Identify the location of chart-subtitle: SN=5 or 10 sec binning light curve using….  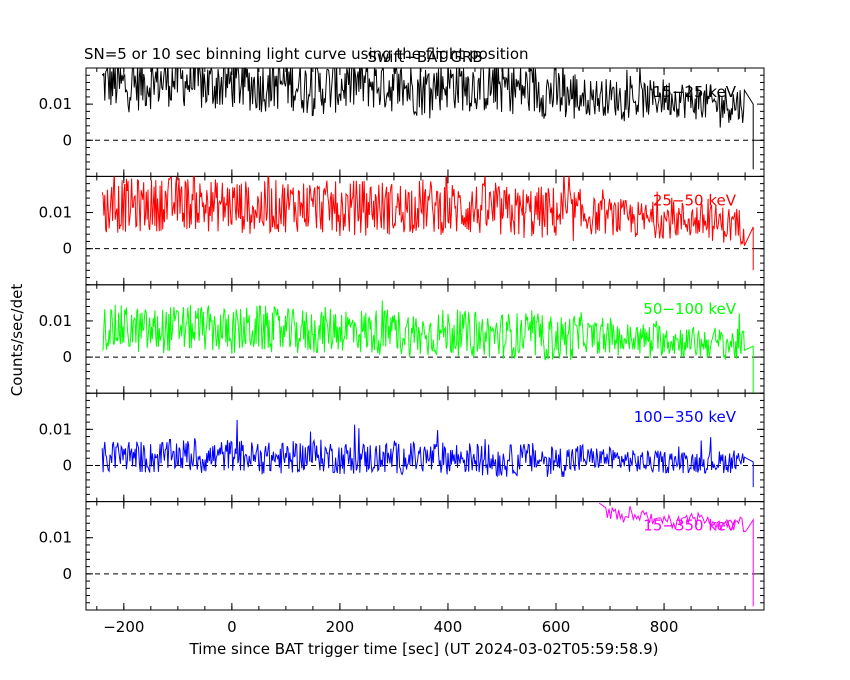
(306, 54).